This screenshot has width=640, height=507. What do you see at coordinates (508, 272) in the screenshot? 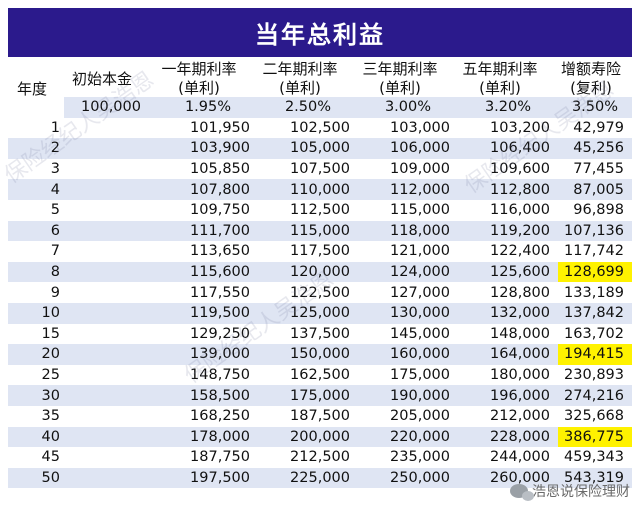
I see `value-cell: 125,600` at bounding box center [508, 272].